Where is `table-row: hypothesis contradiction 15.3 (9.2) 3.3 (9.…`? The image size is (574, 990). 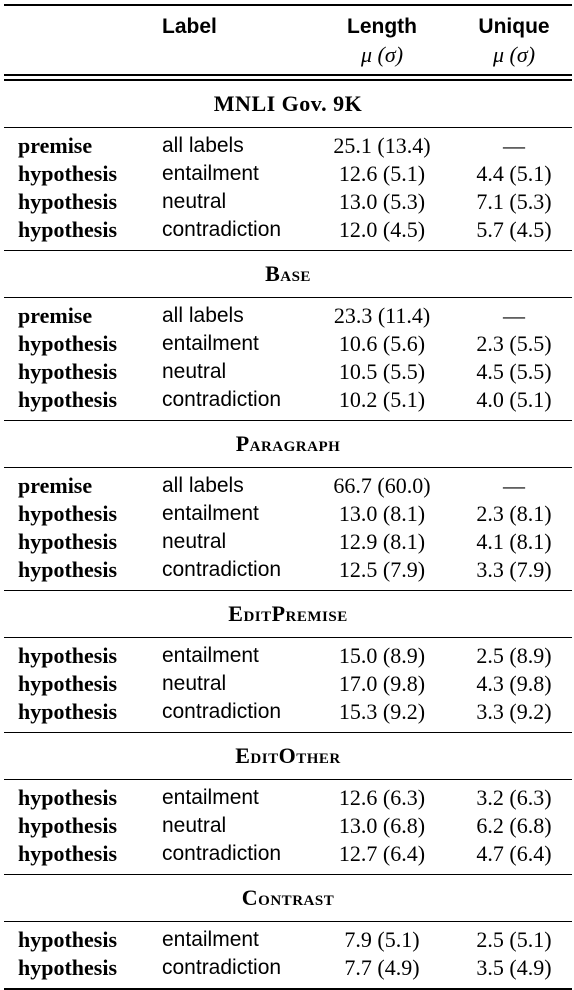 table-row: hypothesis contradiction 15.3 (9.2) 3.3 (9.… is located at coordinates (288, 712).